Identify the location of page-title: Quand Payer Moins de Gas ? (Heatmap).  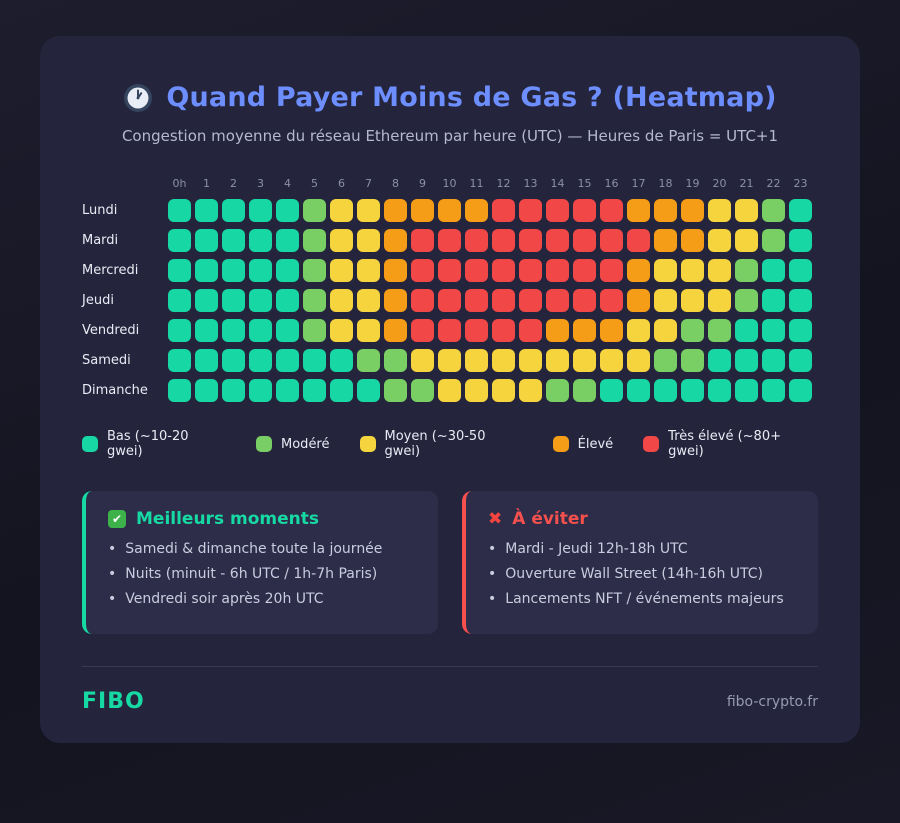
(450, 97).